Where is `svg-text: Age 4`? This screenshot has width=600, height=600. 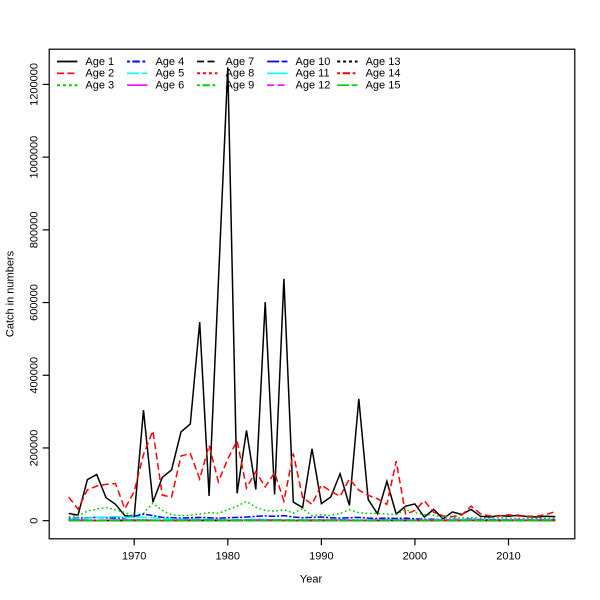 svg-text: Age 4 is located at coordinates (169, 62).